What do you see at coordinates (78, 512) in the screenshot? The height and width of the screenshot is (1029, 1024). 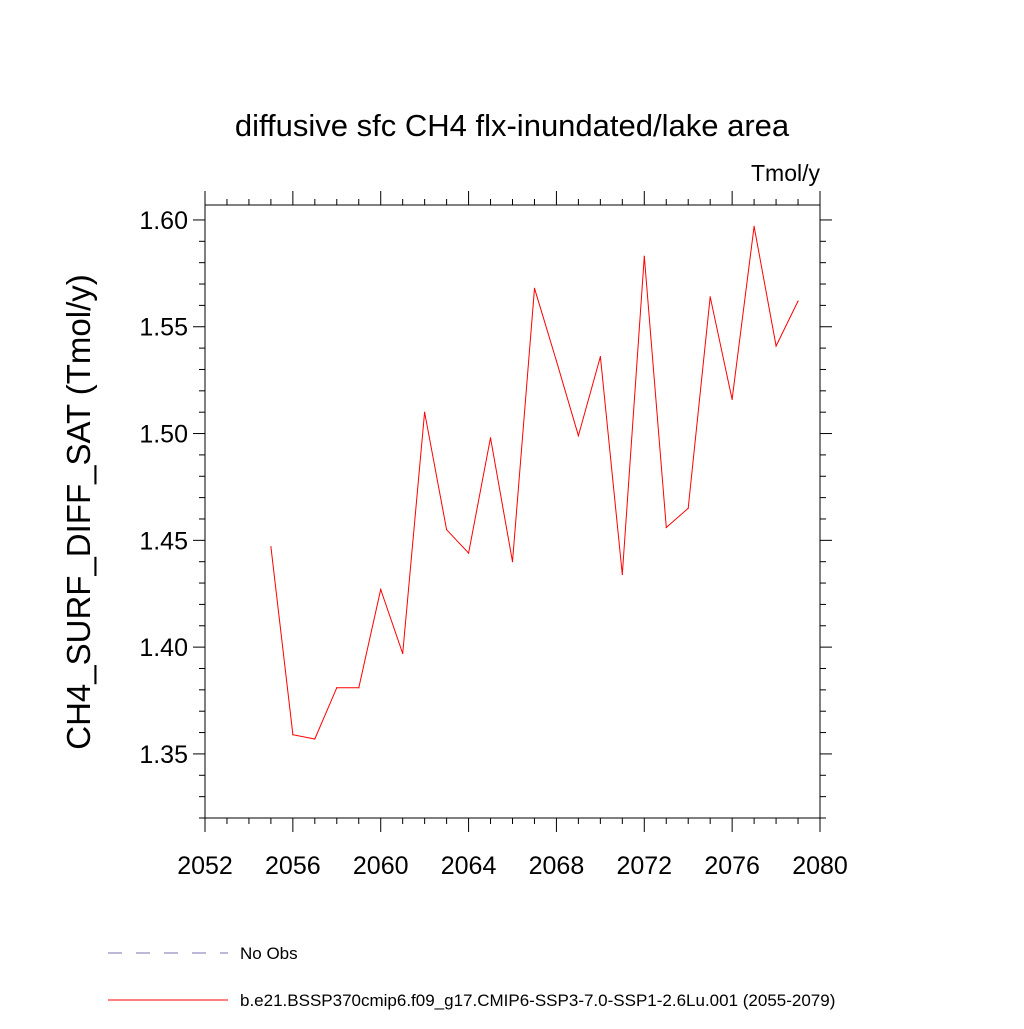 I see `y-axis-label: CH4_SURF_DIFF_SAT (Tmol/y)` at bounding box center [78, 512].